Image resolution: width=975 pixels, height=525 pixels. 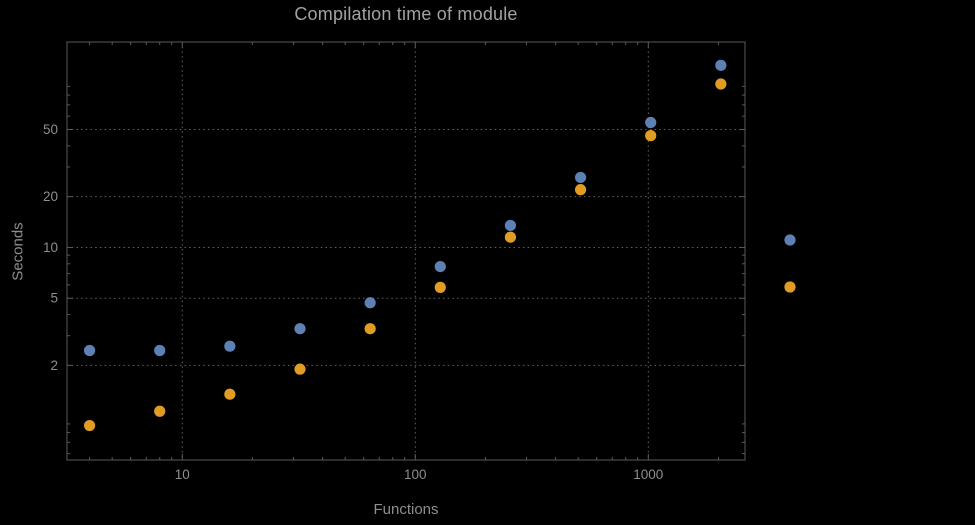 What do you see at coordinates (54, 365) in the screenshot?
I see `y-tick-label: 2` at bounding box center [54, 365].